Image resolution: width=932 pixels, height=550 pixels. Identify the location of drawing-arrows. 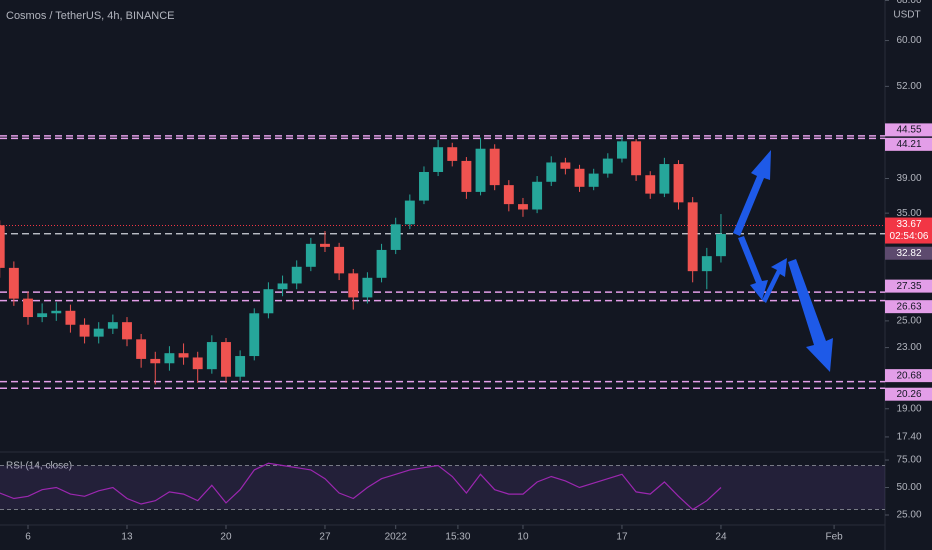
(783, 261).